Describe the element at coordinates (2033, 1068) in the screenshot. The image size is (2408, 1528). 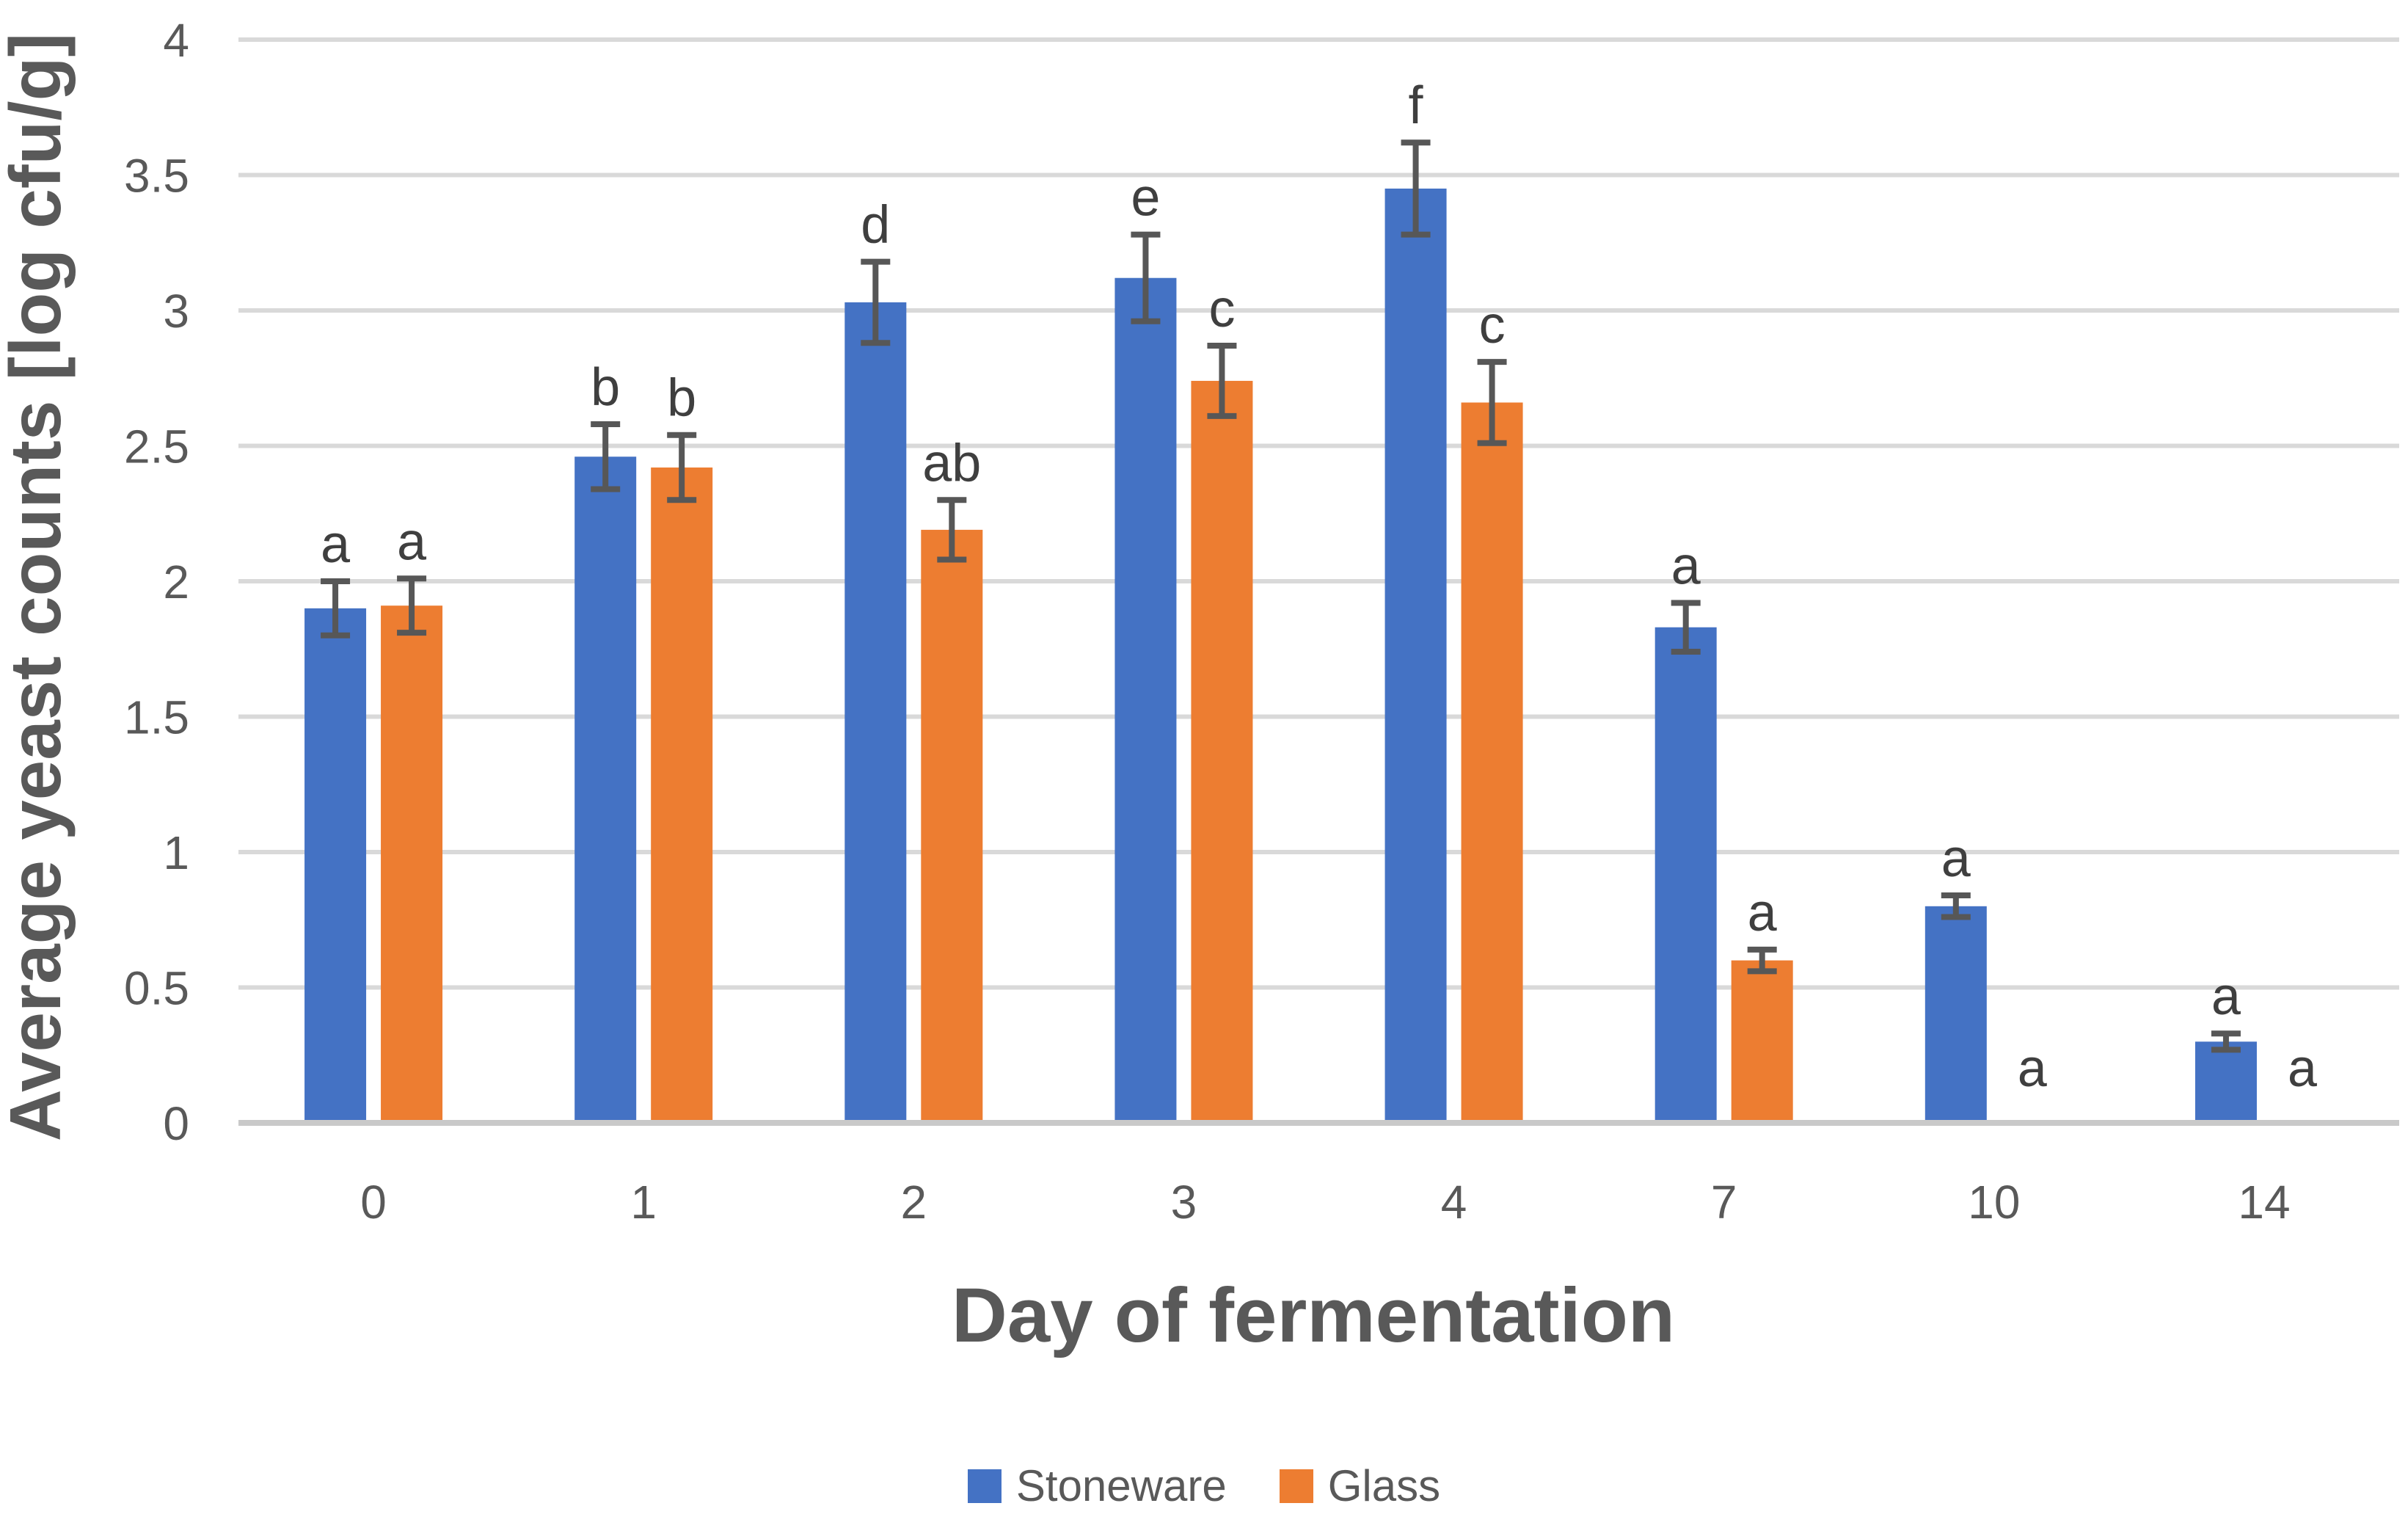
I see `sig-letter-glass-day-10: a` at that location.